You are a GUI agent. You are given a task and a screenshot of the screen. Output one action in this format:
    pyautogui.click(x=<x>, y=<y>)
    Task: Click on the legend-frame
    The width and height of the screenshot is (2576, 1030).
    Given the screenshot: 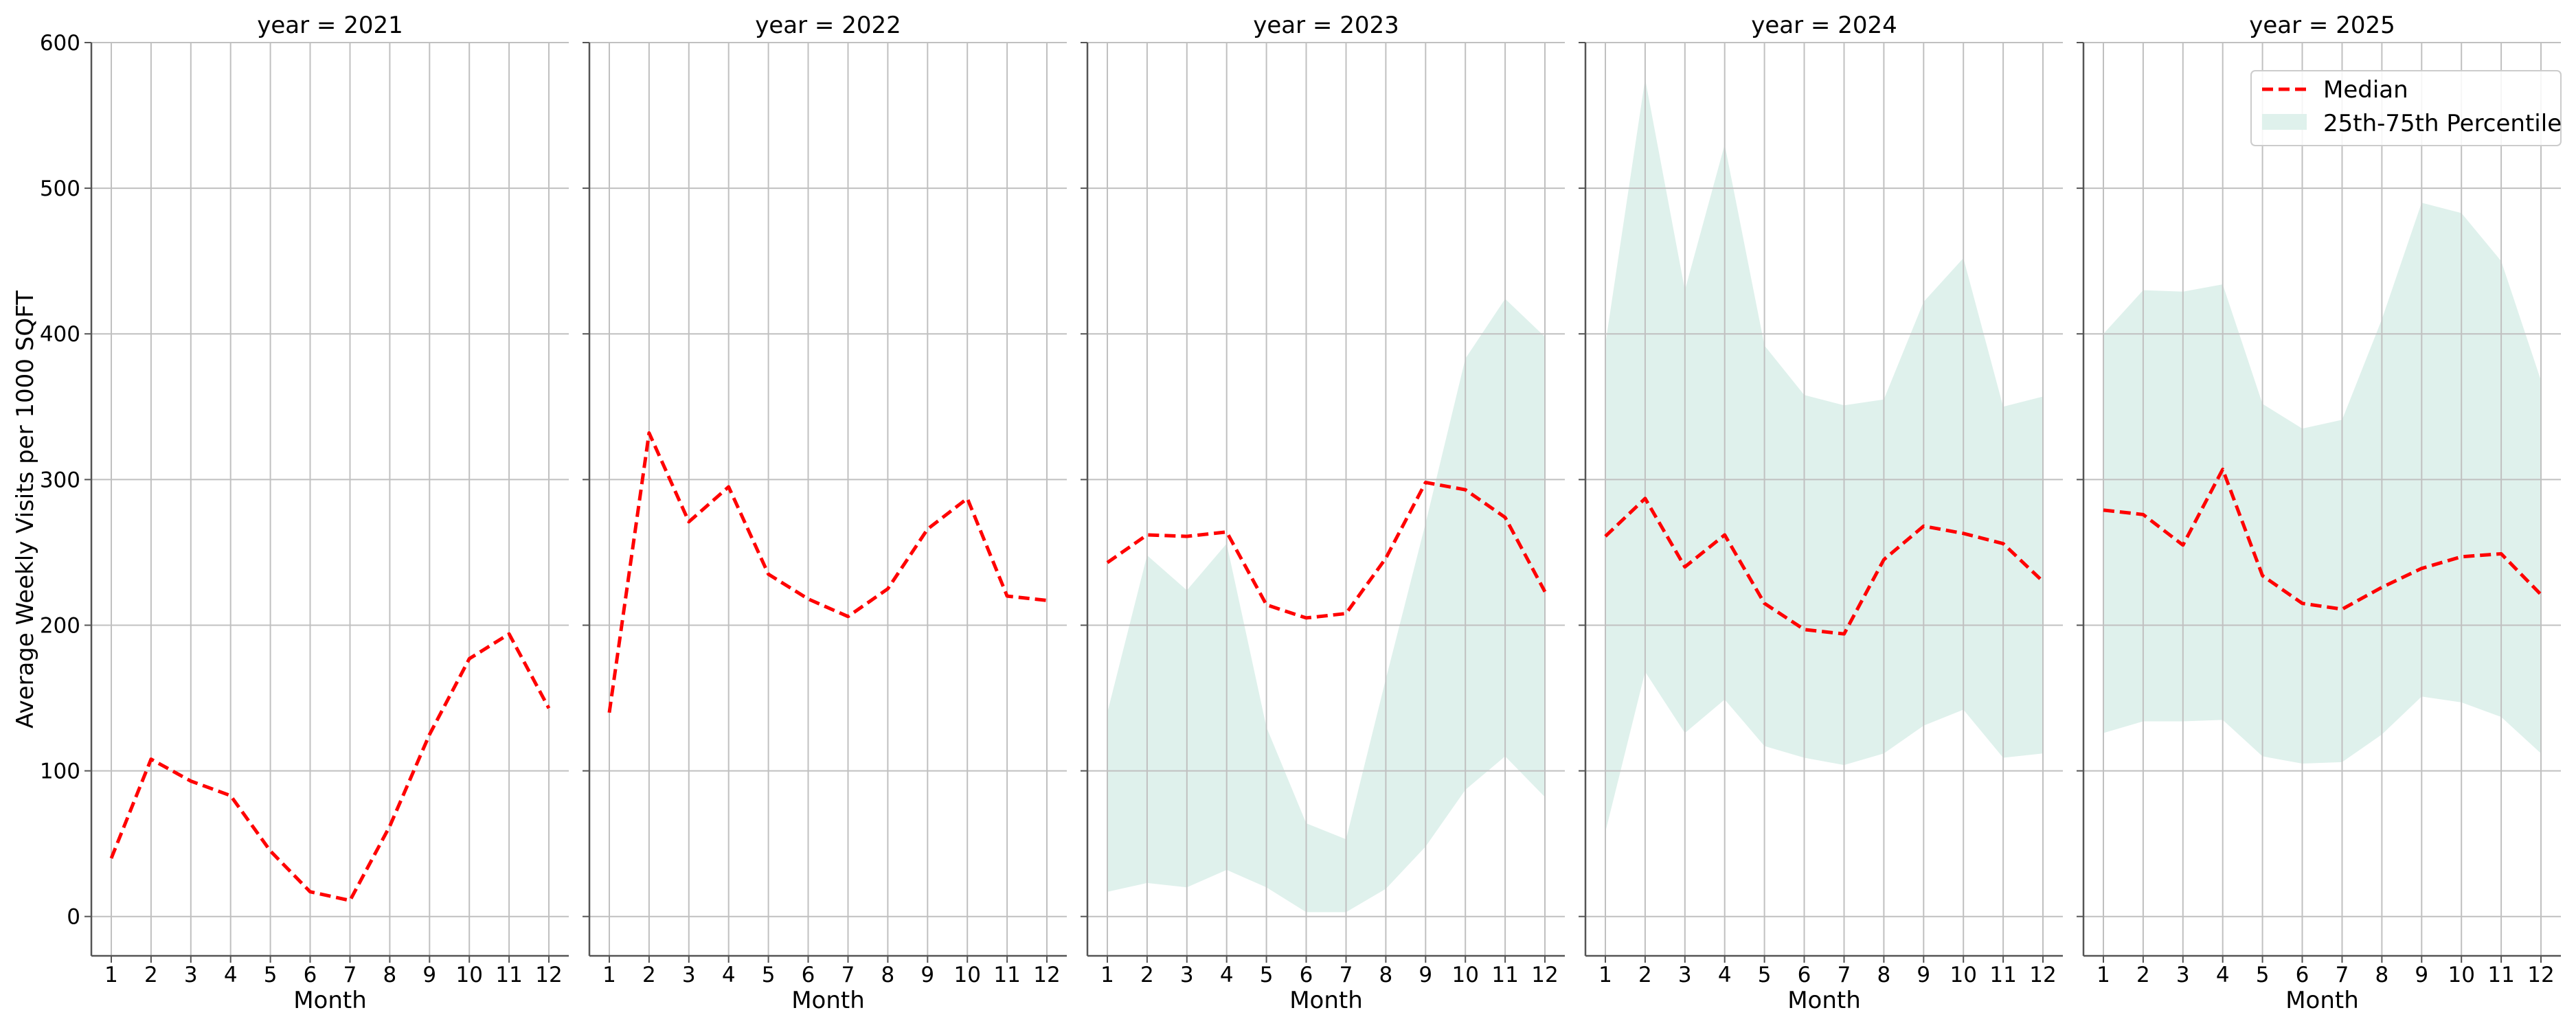 What is the action you would take?
    pyautogui.click(x=2406, y=108)
    